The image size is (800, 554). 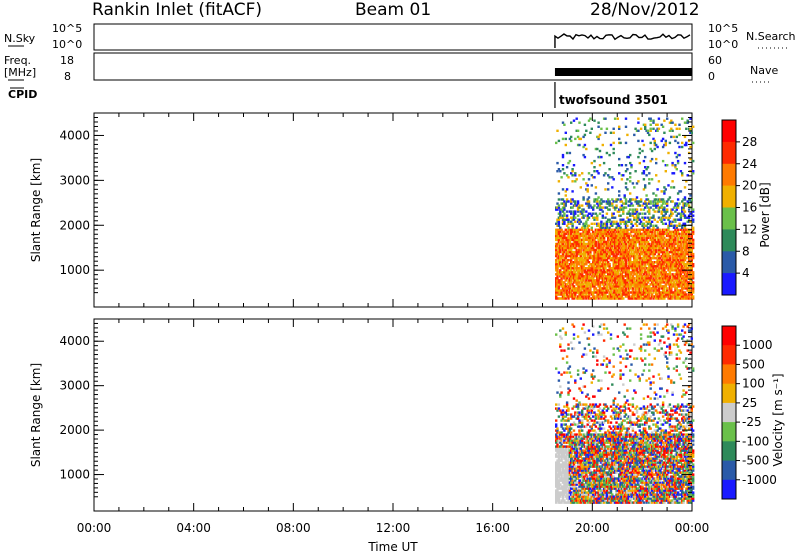 What do you see at coordinates (749, 164) in the screenshot?
I see `colorbar-tick-label: 24` at bounding box center [749, 164].